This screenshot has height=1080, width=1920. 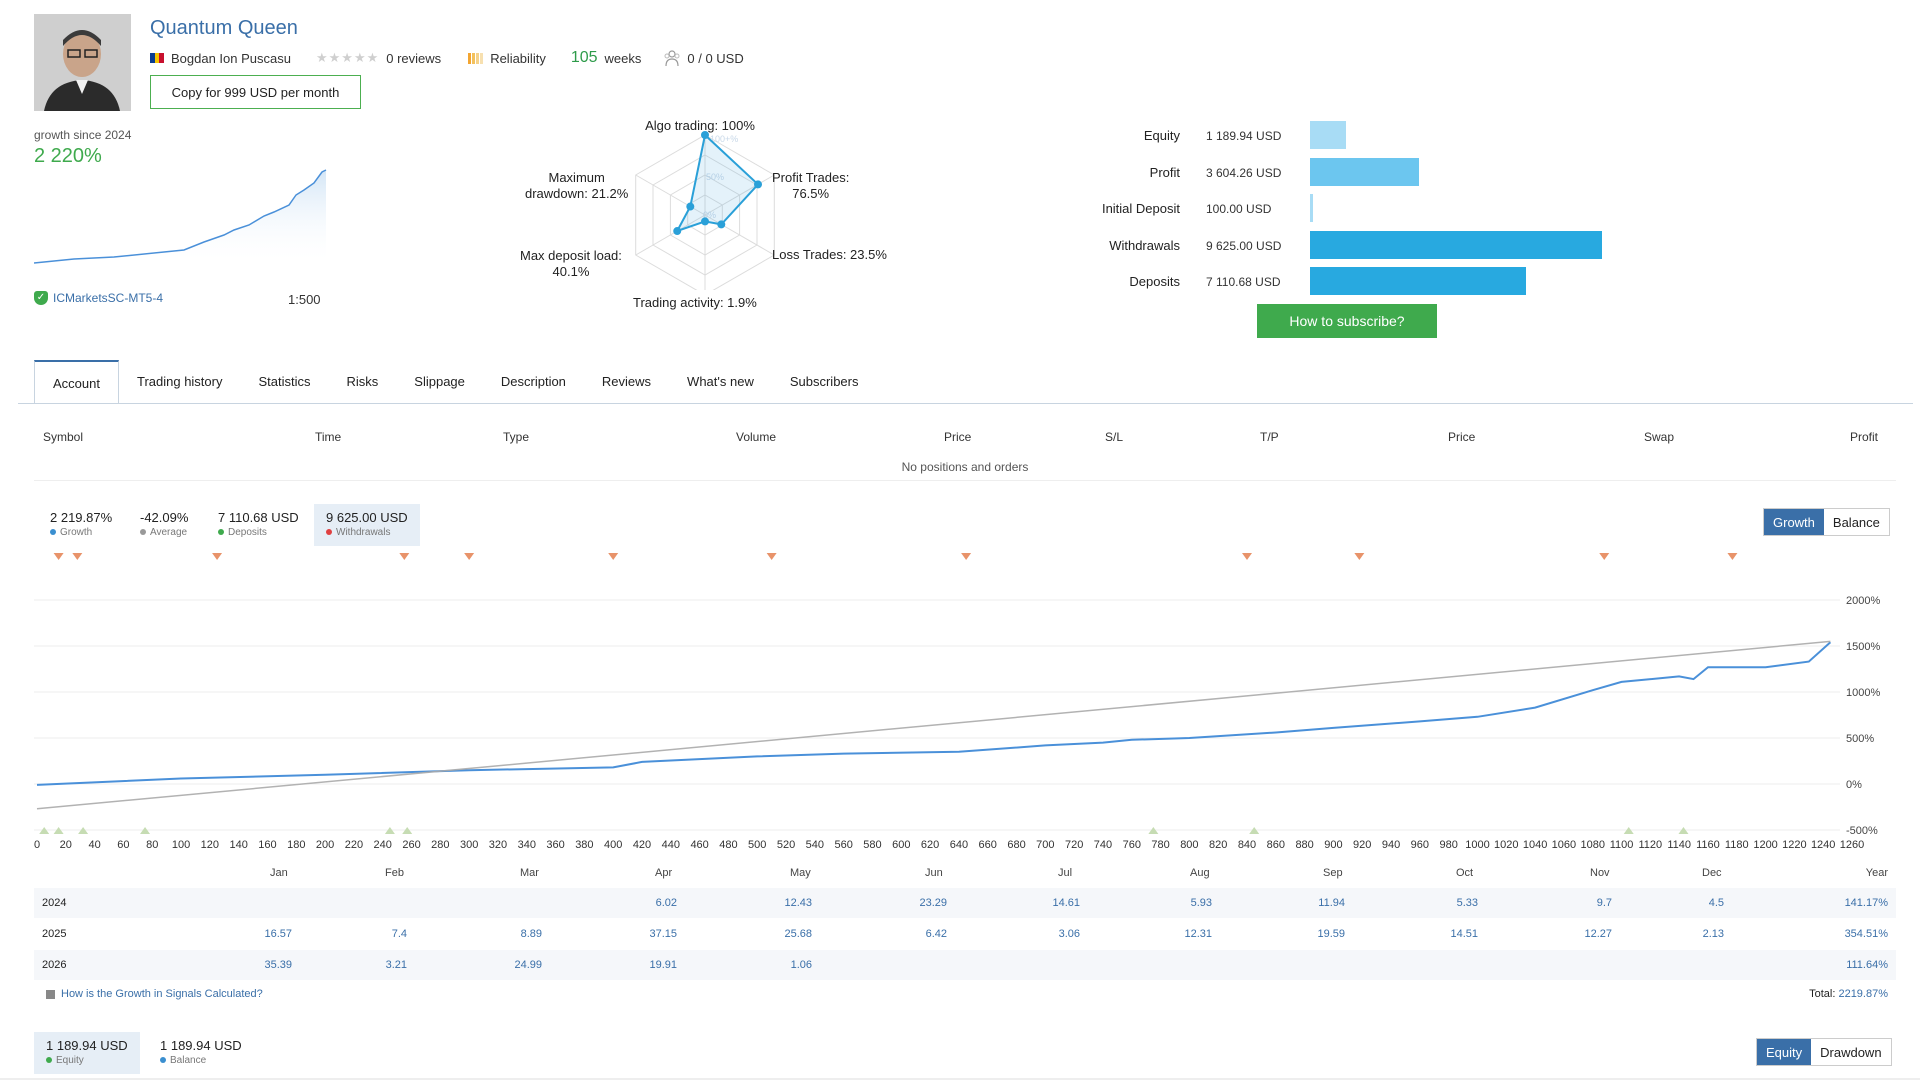 I want to click on reliability-icon, so click(x=476, y=58).